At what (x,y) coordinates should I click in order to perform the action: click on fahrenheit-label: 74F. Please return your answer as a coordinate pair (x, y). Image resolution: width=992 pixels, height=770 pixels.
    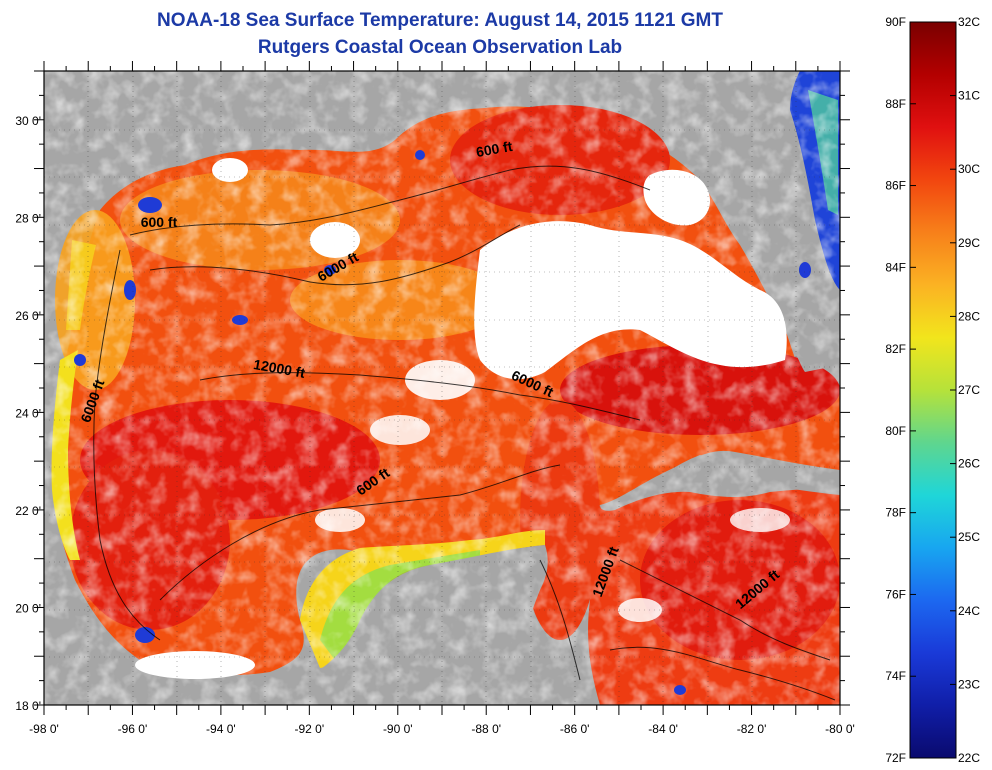
    Looking at the image, I should click on (895, 676).